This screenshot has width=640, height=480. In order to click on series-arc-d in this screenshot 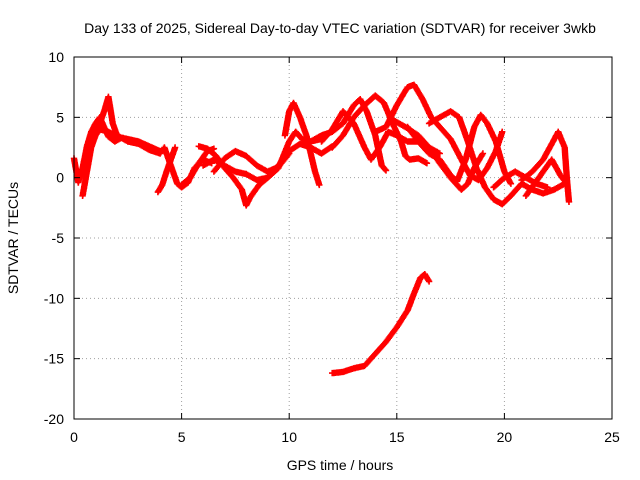, I will do `click(166, 170)`.